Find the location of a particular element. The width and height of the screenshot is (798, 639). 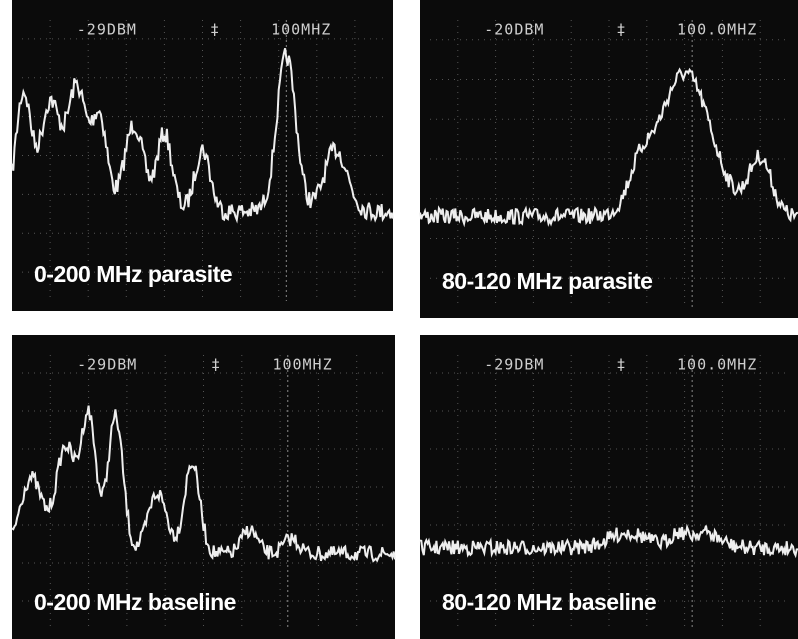

panel-caption: 80-120 MHz baseline is located at coordinates (549, 602).